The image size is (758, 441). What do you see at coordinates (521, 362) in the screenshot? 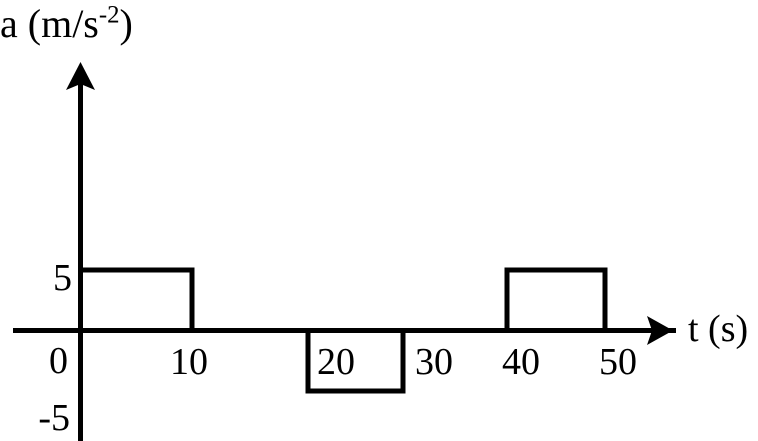
I see `x-tick-label-40: 40` at bounding box center [521, 362].